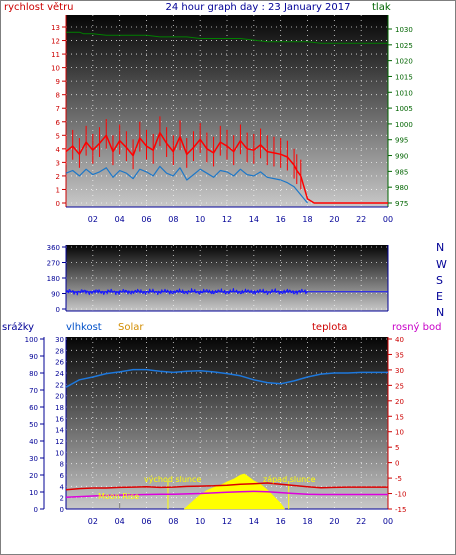 This screenshot has height=555, width=456. What do you see at coordinates (59, 408) in the screenshot?
I see `humidity-tick-label: 18` at bounding box center [59, 408].